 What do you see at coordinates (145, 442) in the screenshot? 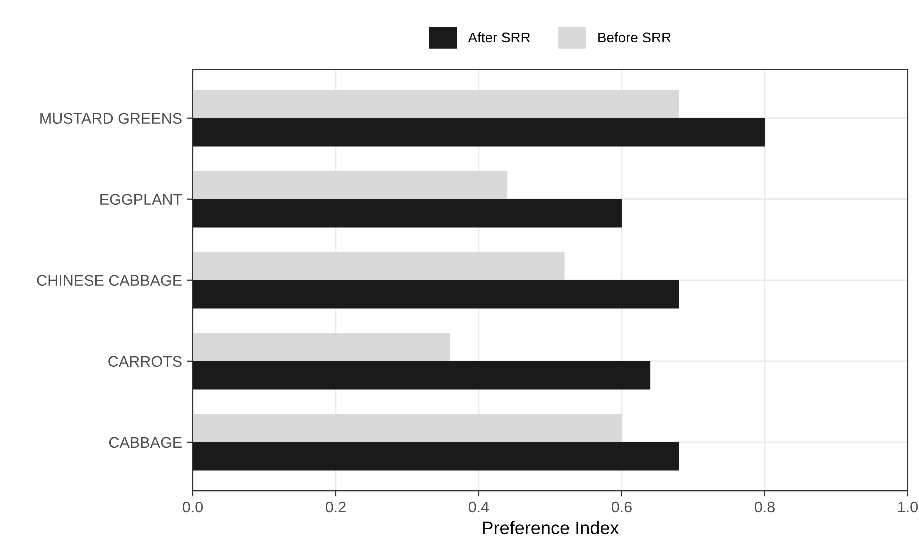
I see `y-tick-label: CABBAGE` at bounding box center [145, 442].